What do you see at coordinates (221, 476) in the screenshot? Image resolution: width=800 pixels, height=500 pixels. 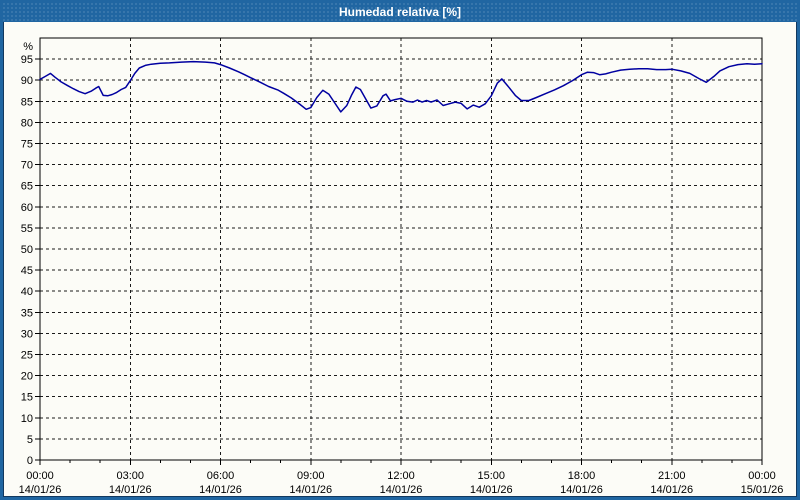 I see `x-tick-time-label: 06:00` at bounding box center [221, 476].